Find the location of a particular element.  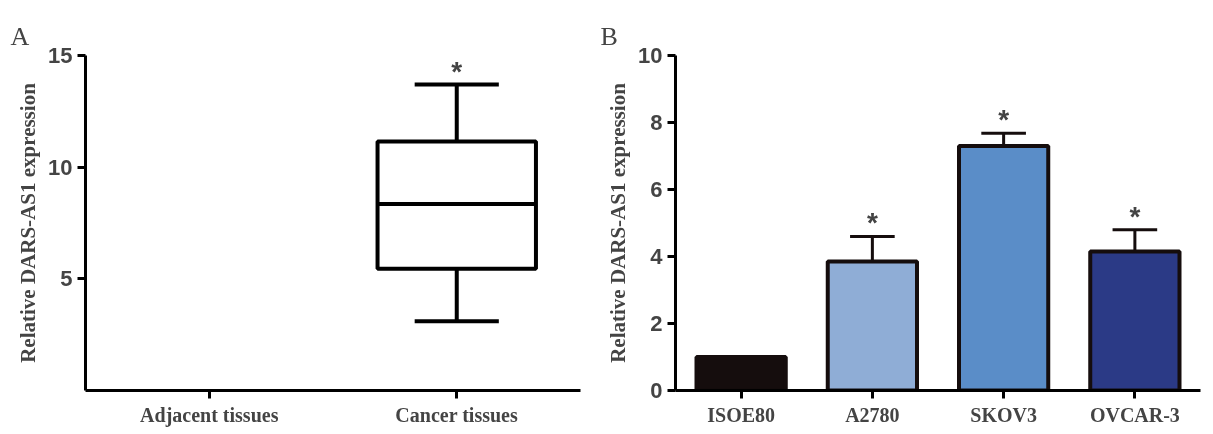

x-tick-label: Adjacent tissues is located at coordinates (209, 415).